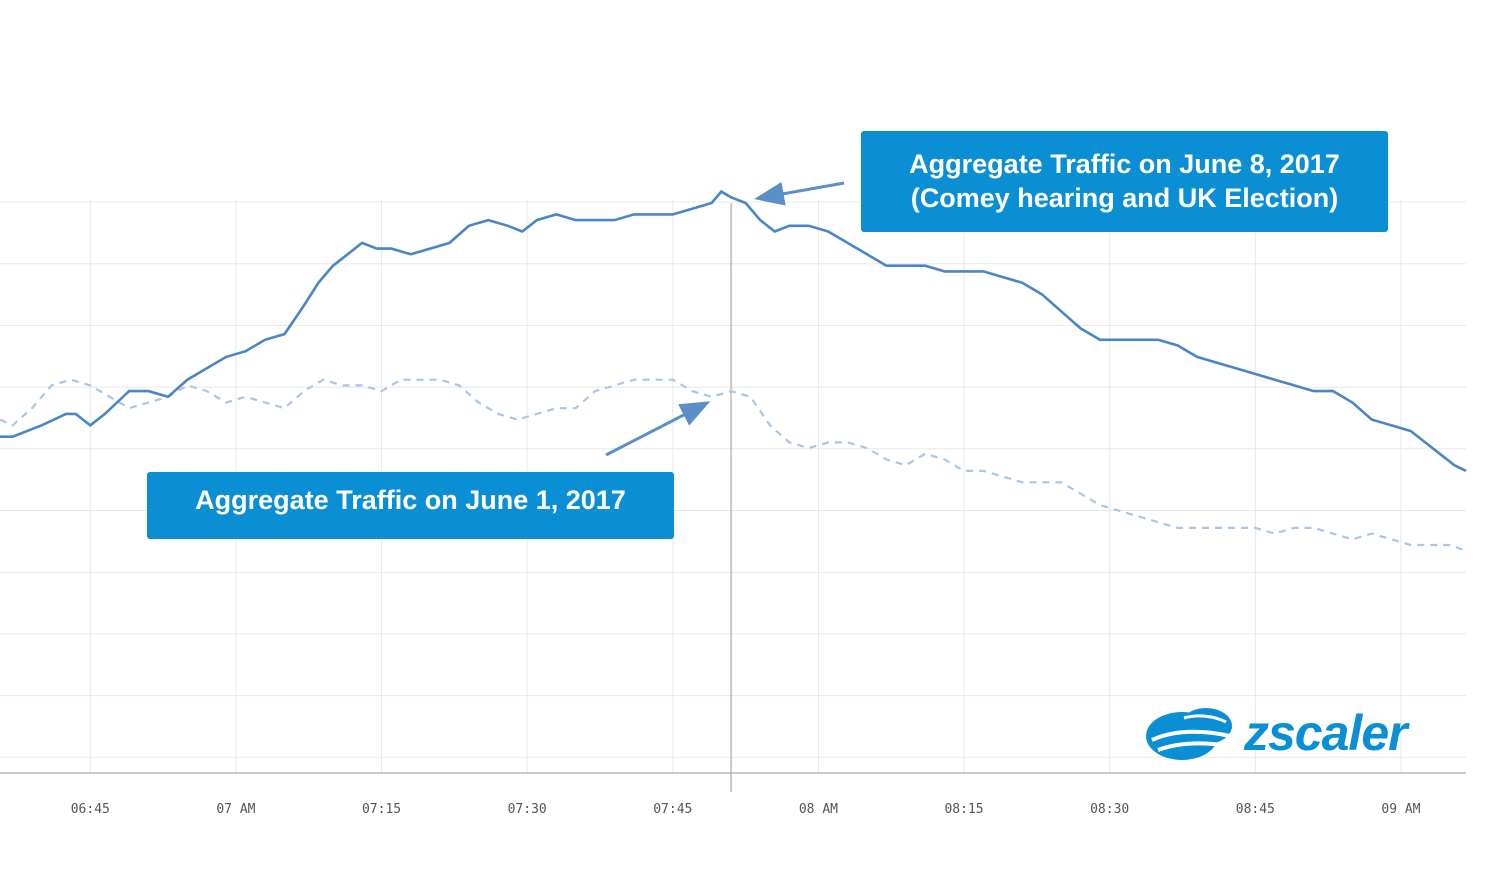  I want to click on x-tick-label: 09 AM, so click(1400, 809).